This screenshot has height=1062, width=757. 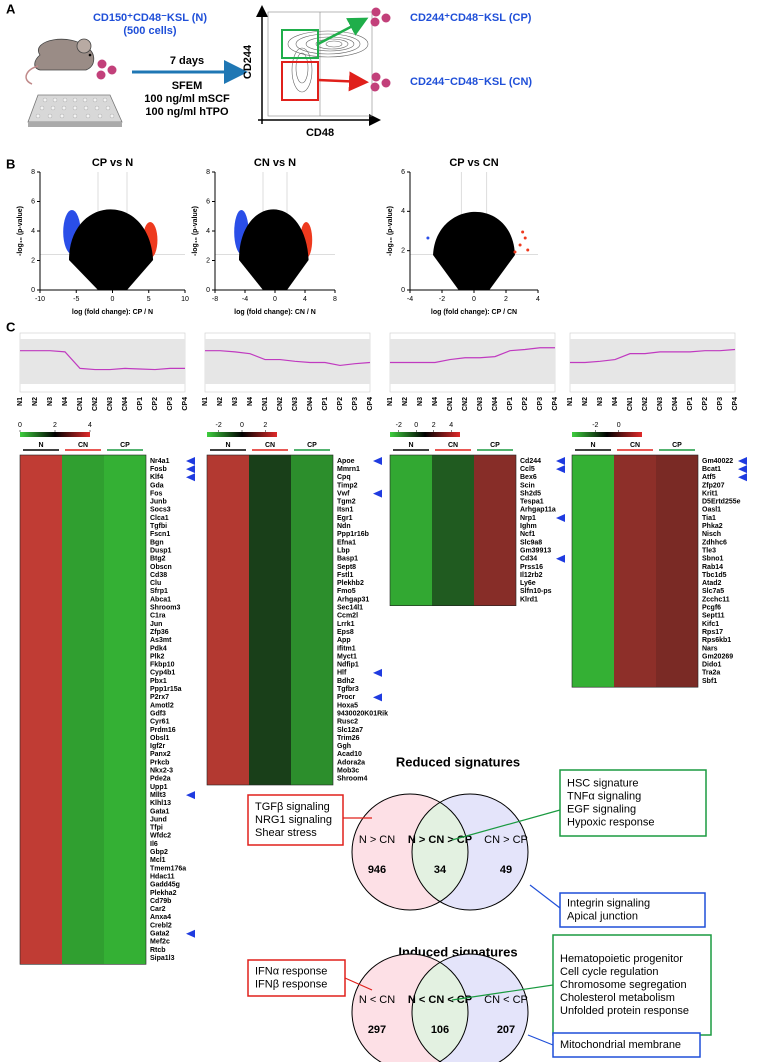 What do you see at coordinates (125, 404) in the screenshot?
I see `sample-label: CN4` at bounding box center [125, 404].